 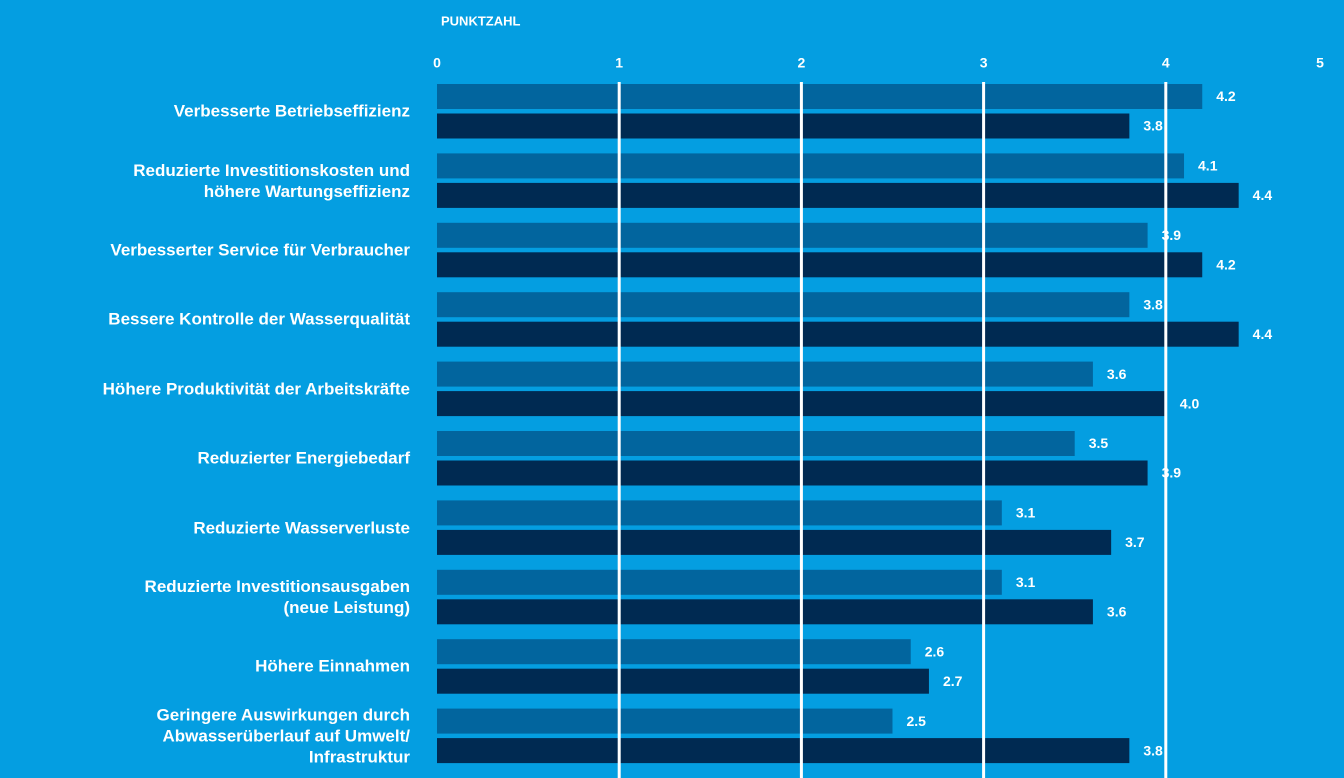 I want to click on x-tick-label: 0, so click(x=437, y=63).